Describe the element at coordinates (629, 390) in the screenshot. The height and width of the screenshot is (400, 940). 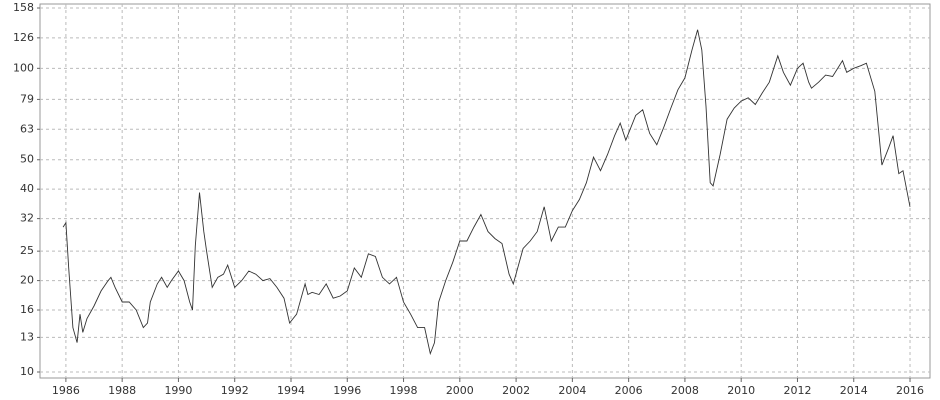
I see `x-tick-label: 2006` at that location.